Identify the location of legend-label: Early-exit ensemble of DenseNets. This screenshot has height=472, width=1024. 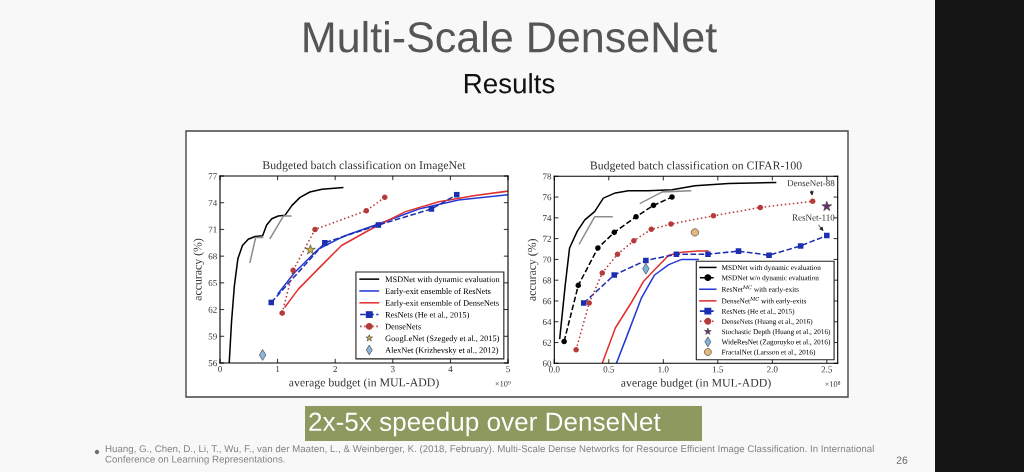
(442, 303).